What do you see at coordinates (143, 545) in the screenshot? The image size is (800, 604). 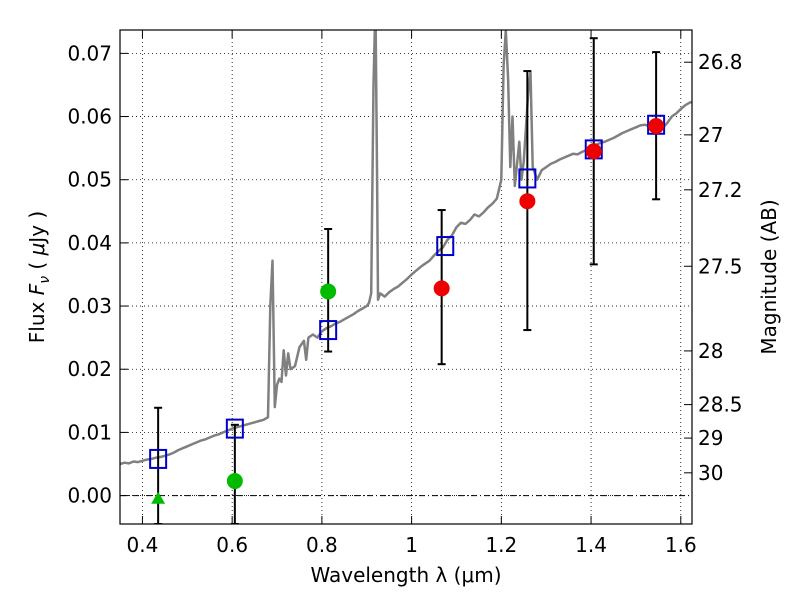 I see `x-tick-label: 0.4` at bounding box center [143, 545].